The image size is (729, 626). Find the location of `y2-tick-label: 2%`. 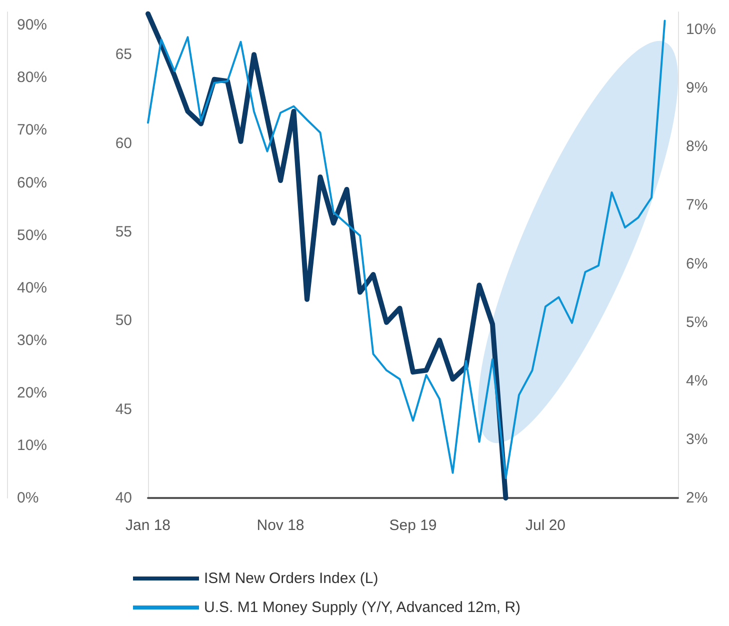

y2-tick-label: 2% is located at coordinates (697, 498).